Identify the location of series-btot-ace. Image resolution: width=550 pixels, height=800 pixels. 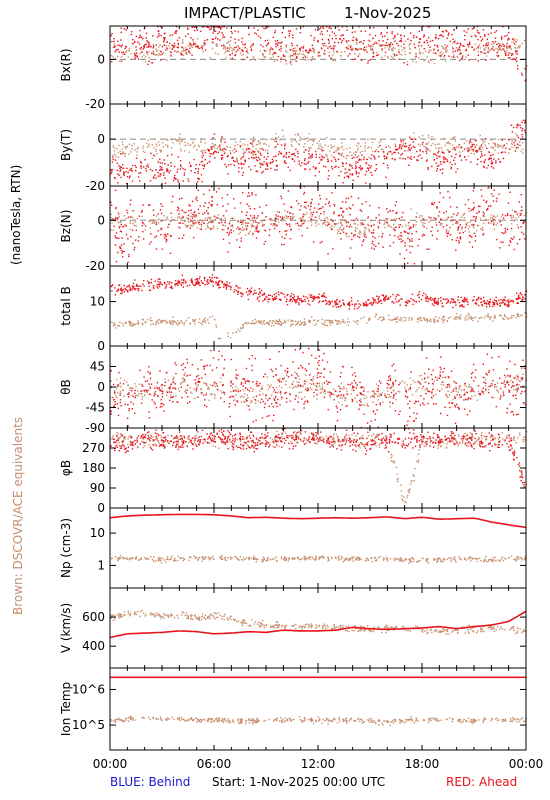
(319, 326).